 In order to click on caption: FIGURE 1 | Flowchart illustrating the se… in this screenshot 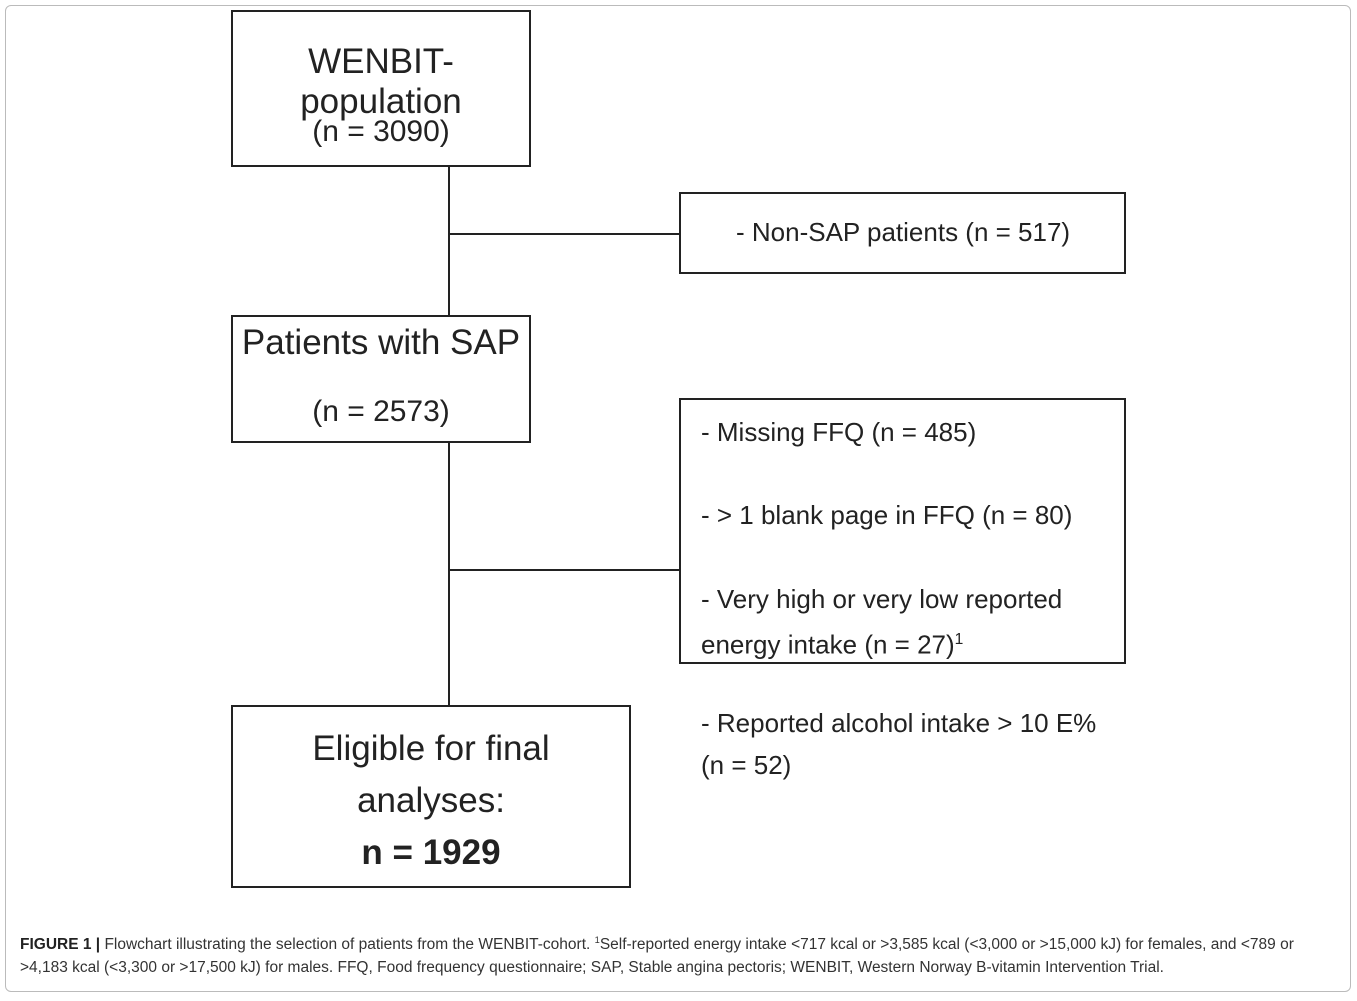, I will do `click(679, 954)`.